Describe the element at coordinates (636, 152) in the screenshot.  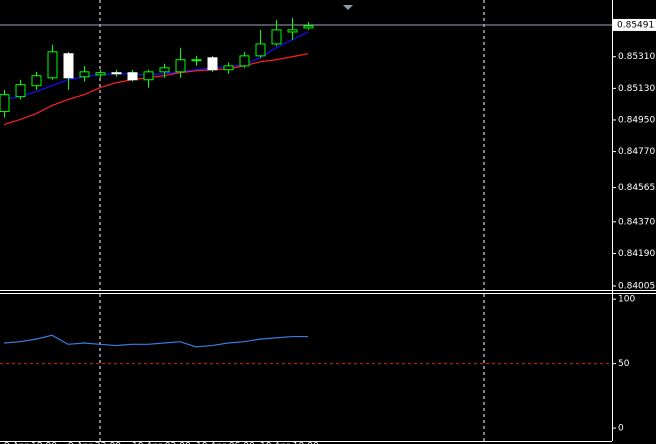
I see `y-tick-label: 0.84770` at that location.